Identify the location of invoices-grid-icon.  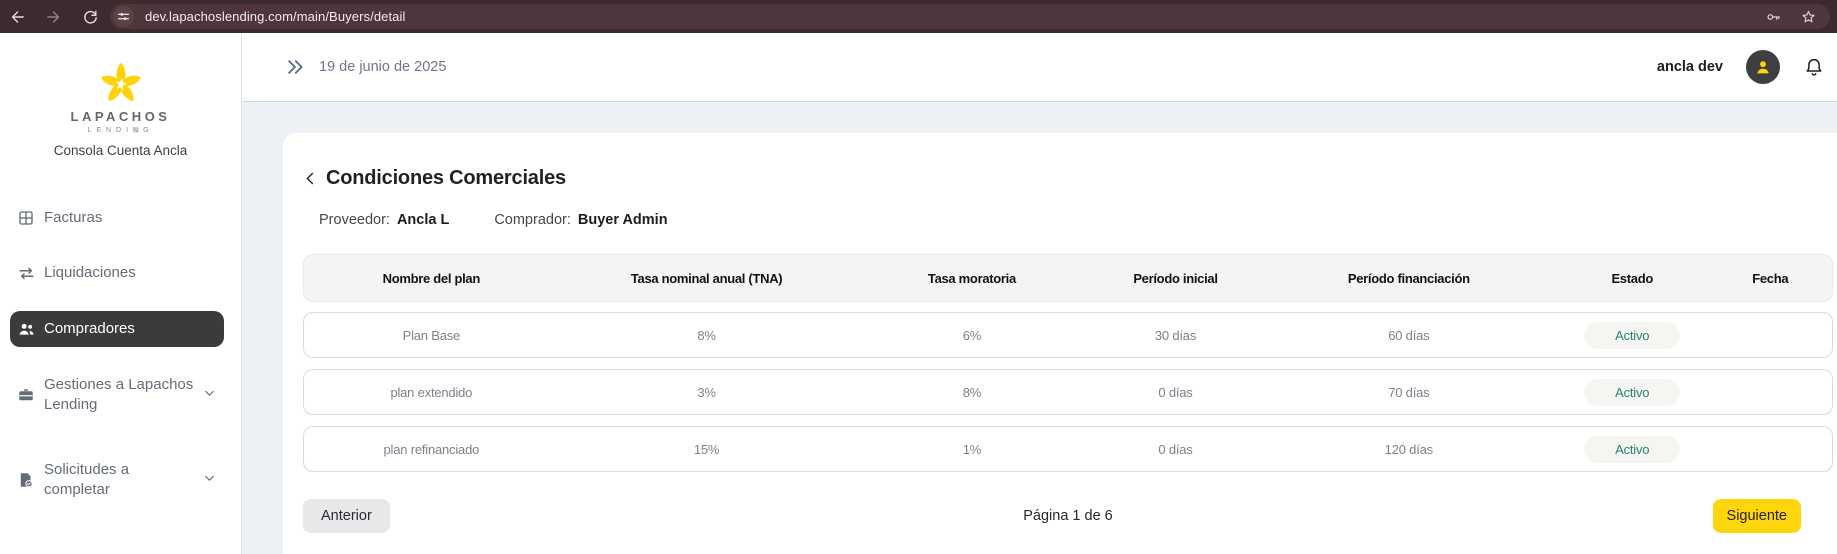
(26, 218).